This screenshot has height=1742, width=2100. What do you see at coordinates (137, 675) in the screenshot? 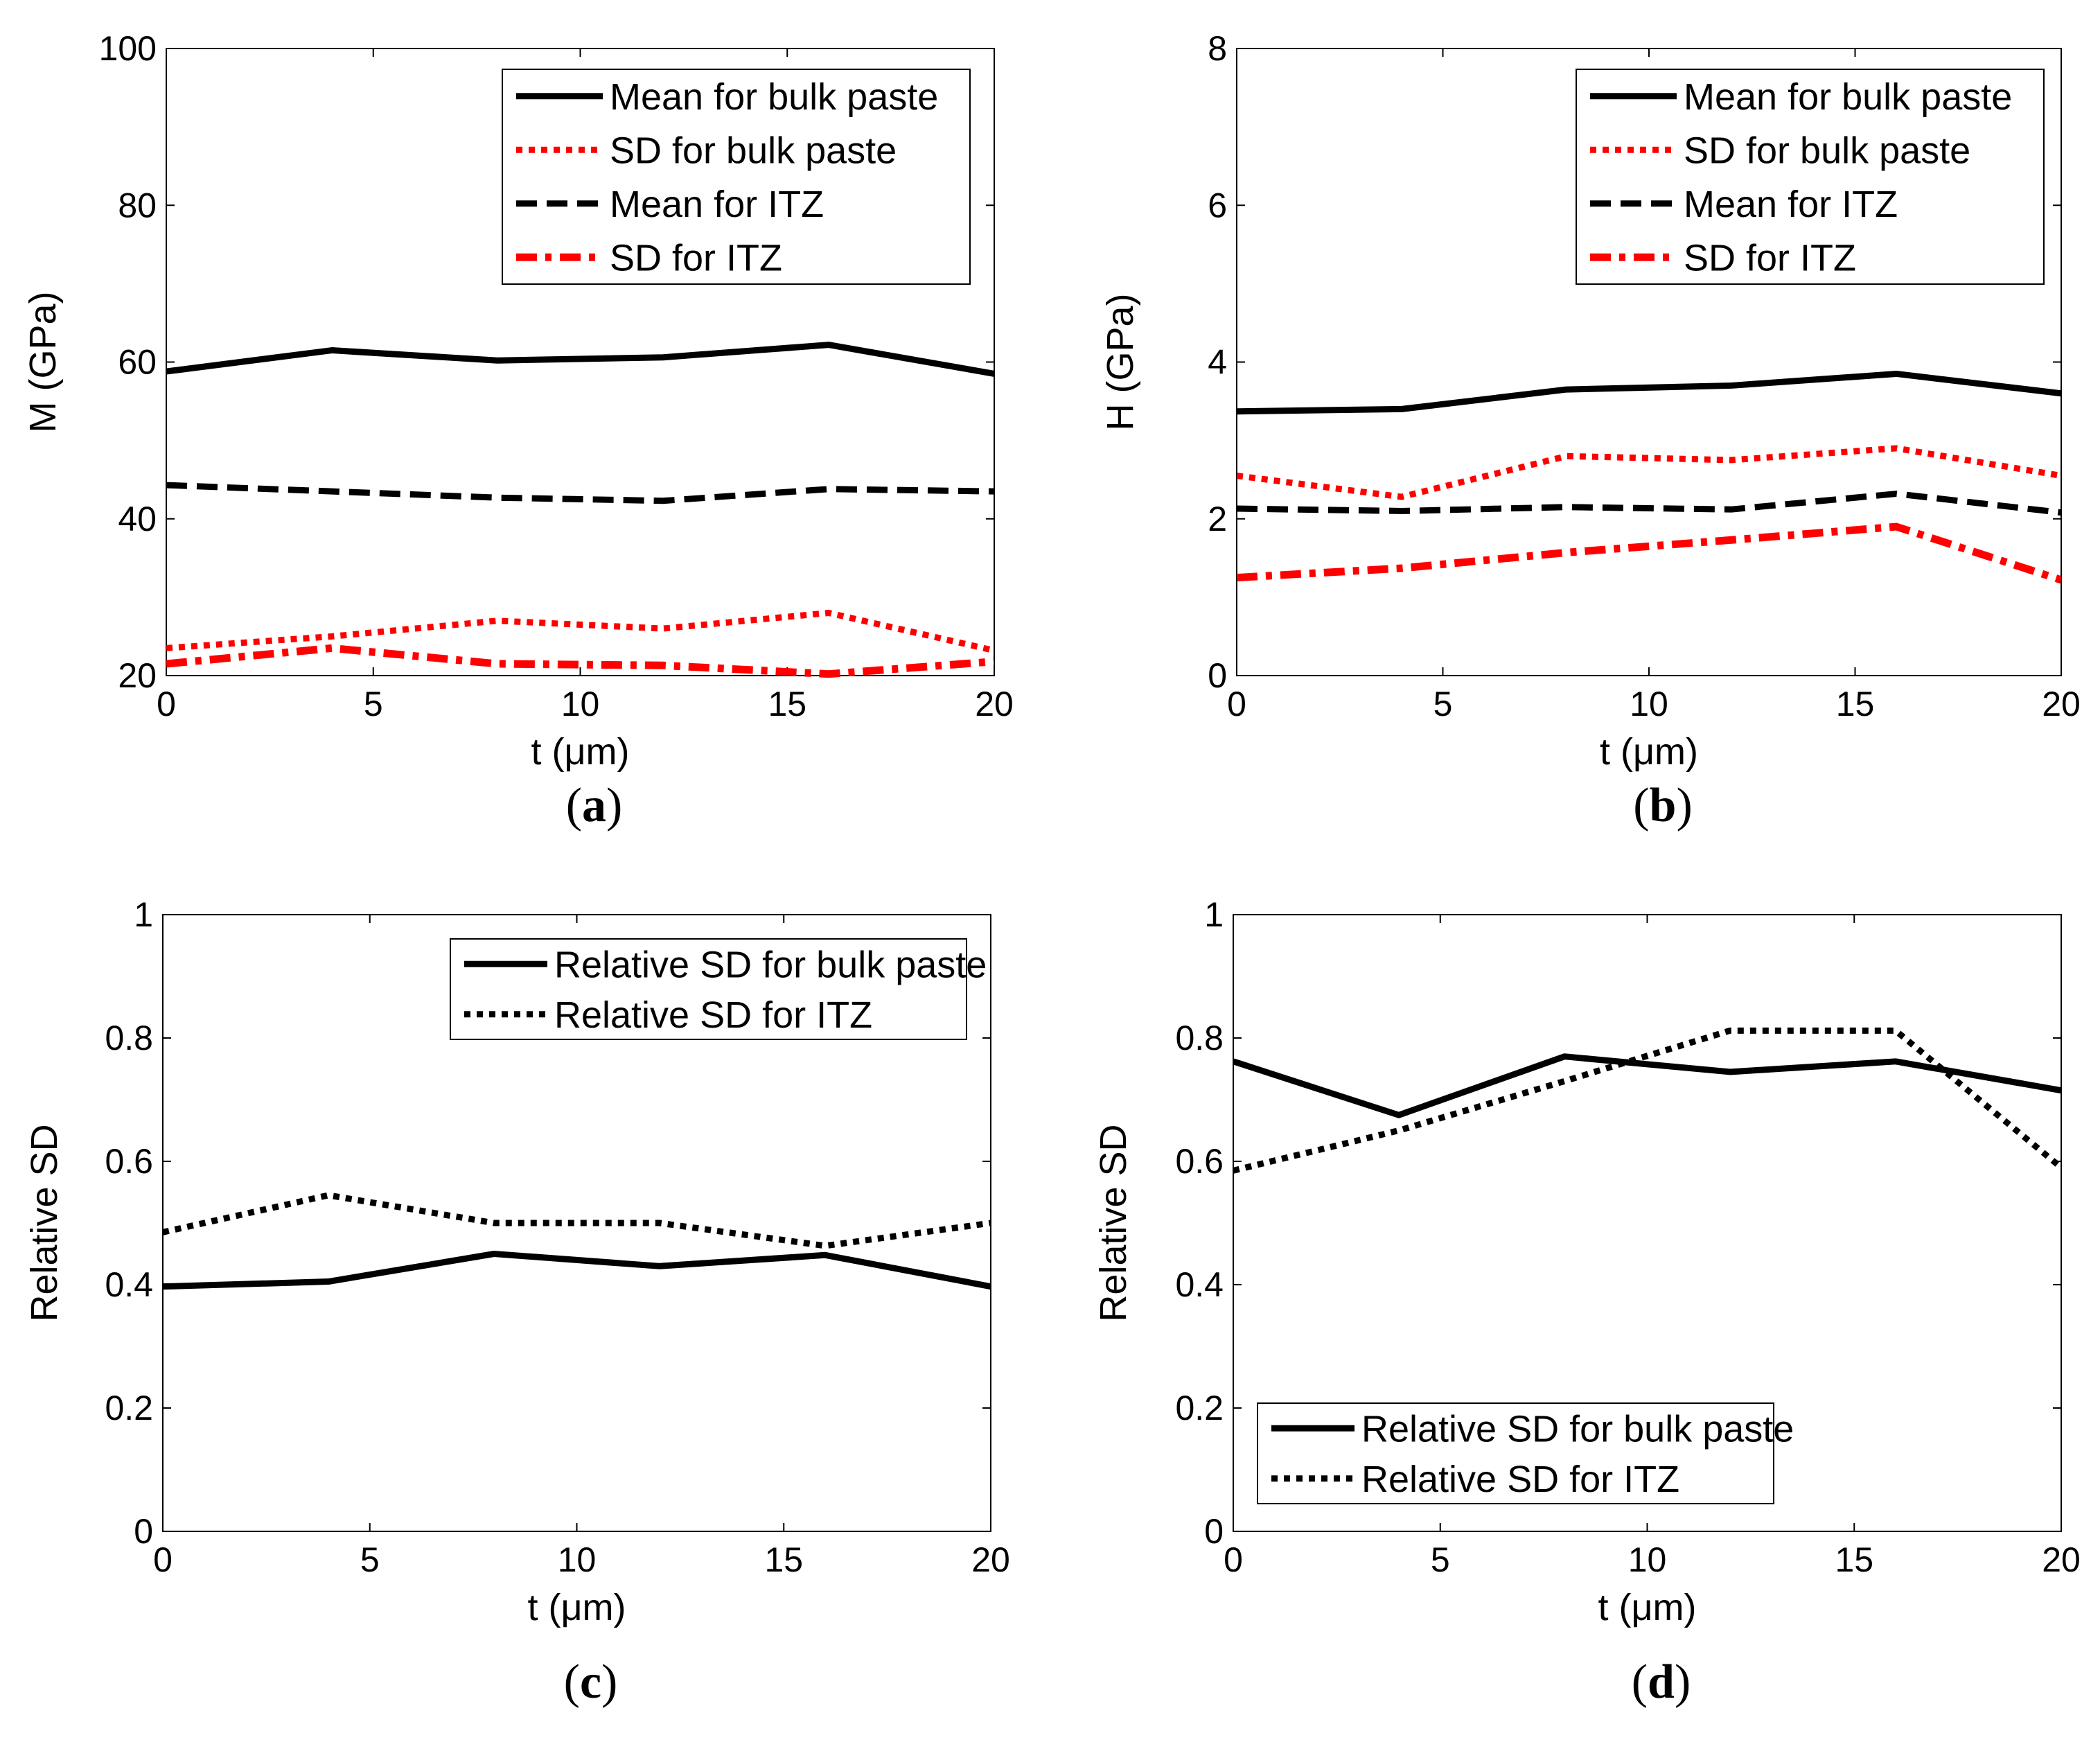
I see `y-tick-label: 20` at bounding box center [137, 675].